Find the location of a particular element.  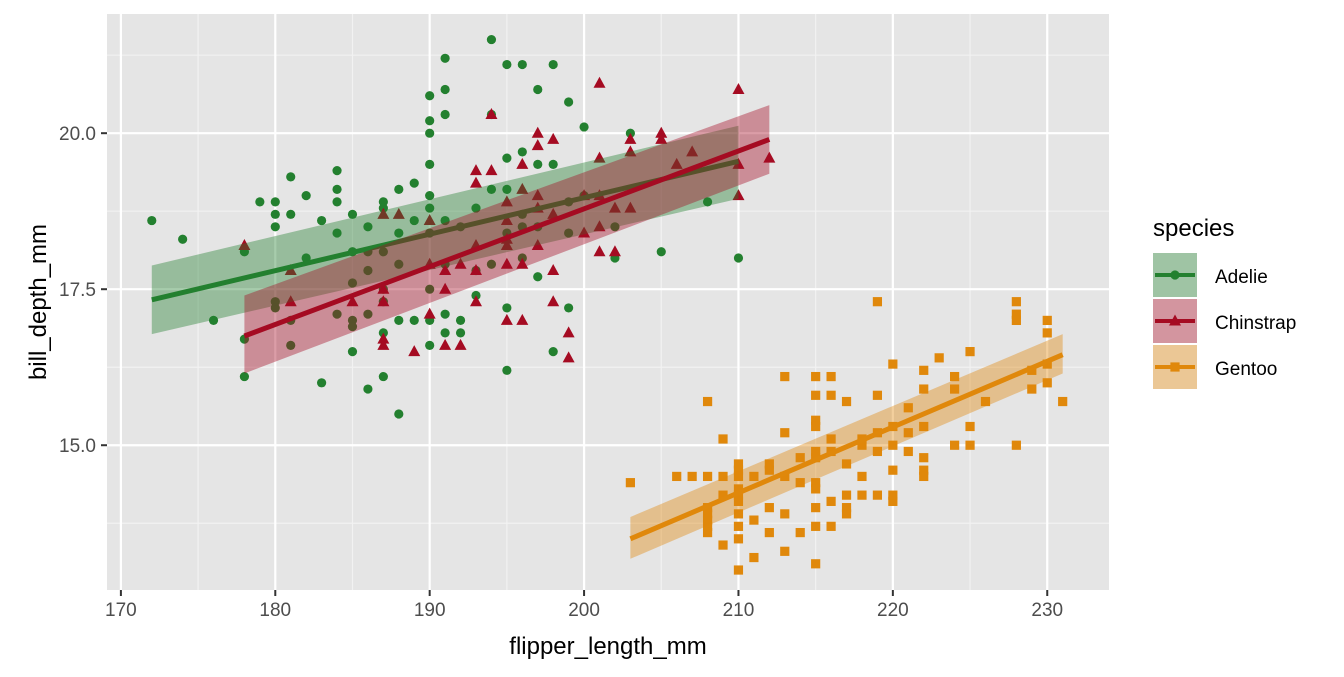

x-axis-title: flipper_length_mm is located at coordinates (607, 646).